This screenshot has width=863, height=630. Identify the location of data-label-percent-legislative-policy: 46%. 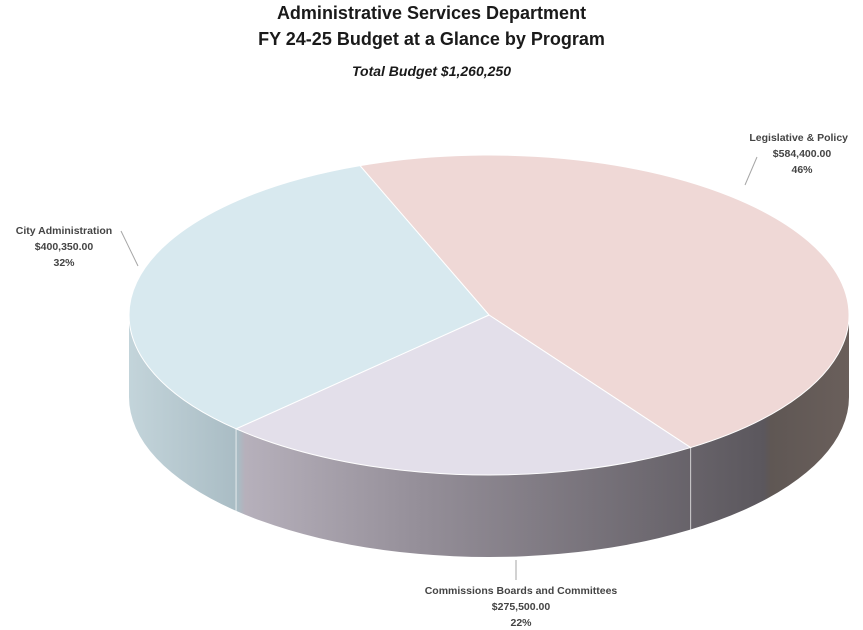
(802, 170).